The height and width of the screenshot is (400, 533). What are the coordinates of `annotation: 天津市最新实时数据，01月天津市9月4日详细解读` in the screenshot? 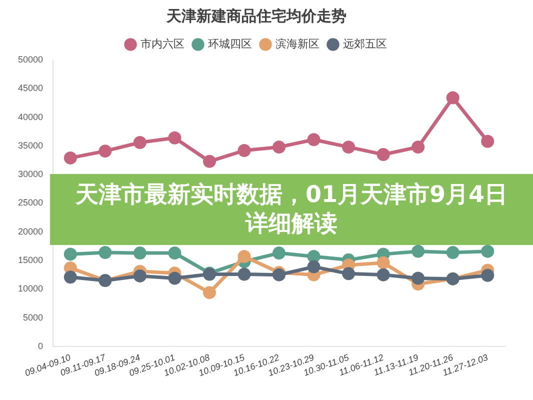 It's located at (291, 209).